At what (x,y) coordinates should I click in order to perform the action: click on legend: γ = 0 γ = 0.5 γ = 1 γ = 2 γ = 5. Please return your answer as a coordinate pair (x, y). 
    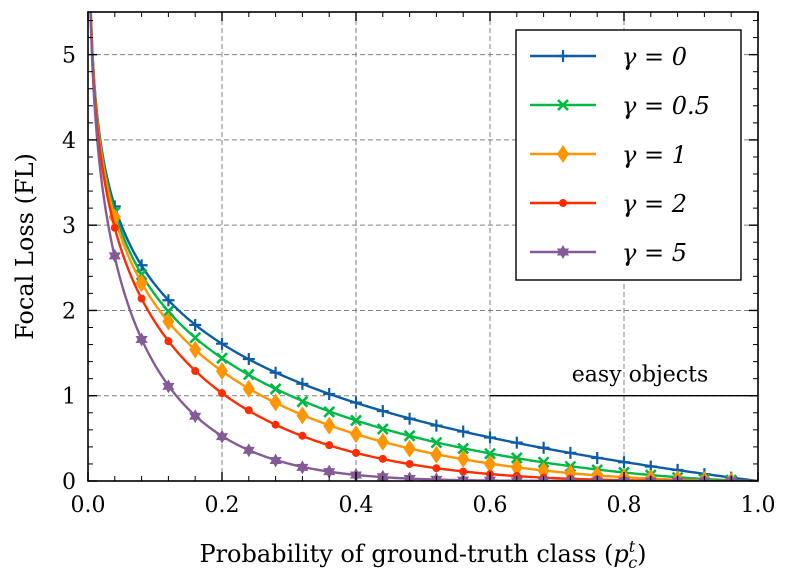
    Looking at the image, I should click on (628, 155).